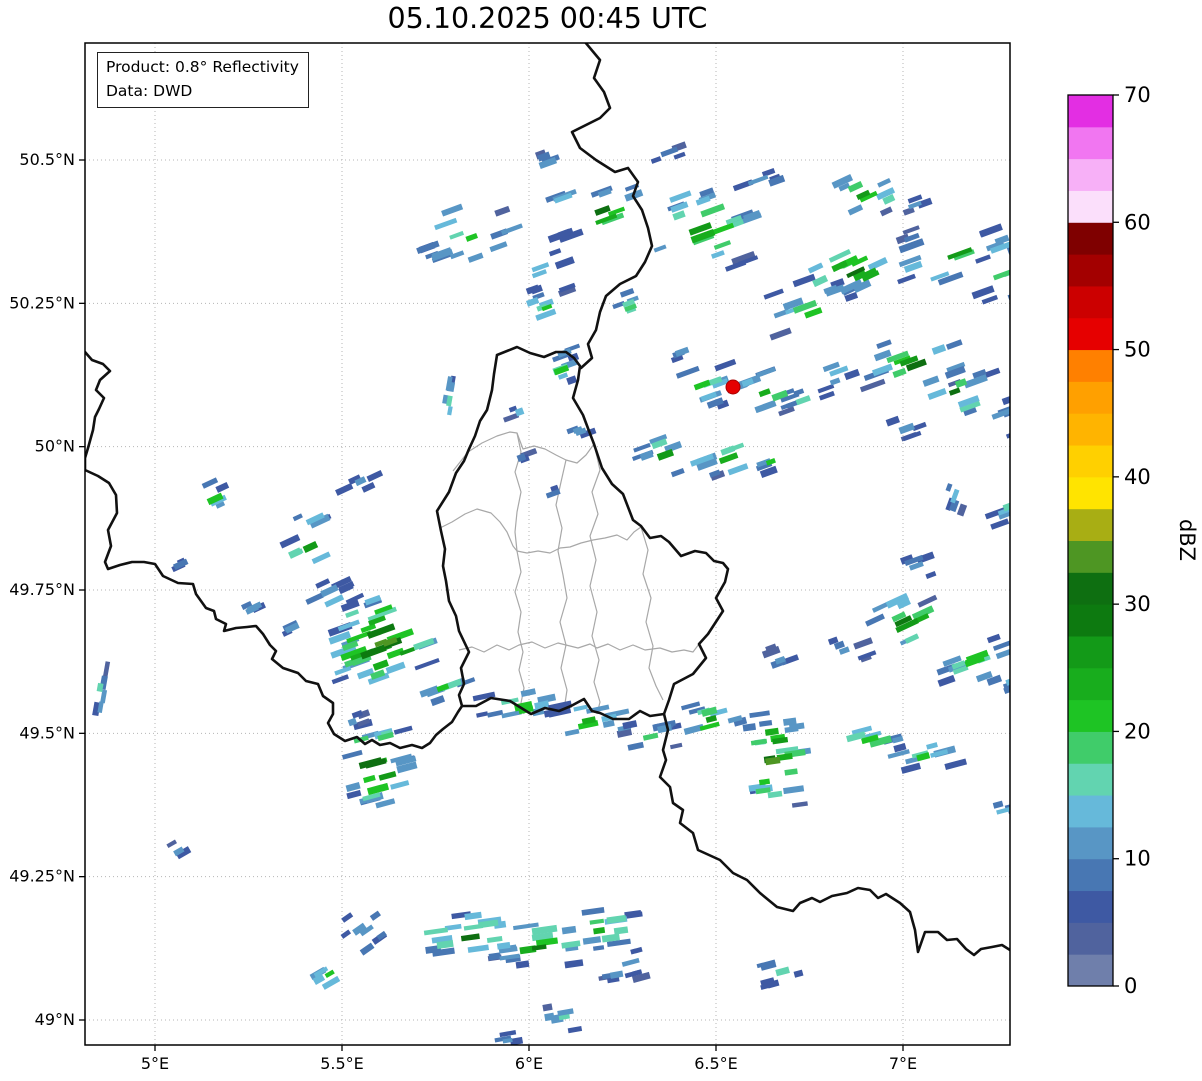 Image resolution: width=1202 pixels, height=1081 pixels. Describe the element at coordinates (55, 446) in the screenshot. I see `y-tick-label: 50°N` at that location.